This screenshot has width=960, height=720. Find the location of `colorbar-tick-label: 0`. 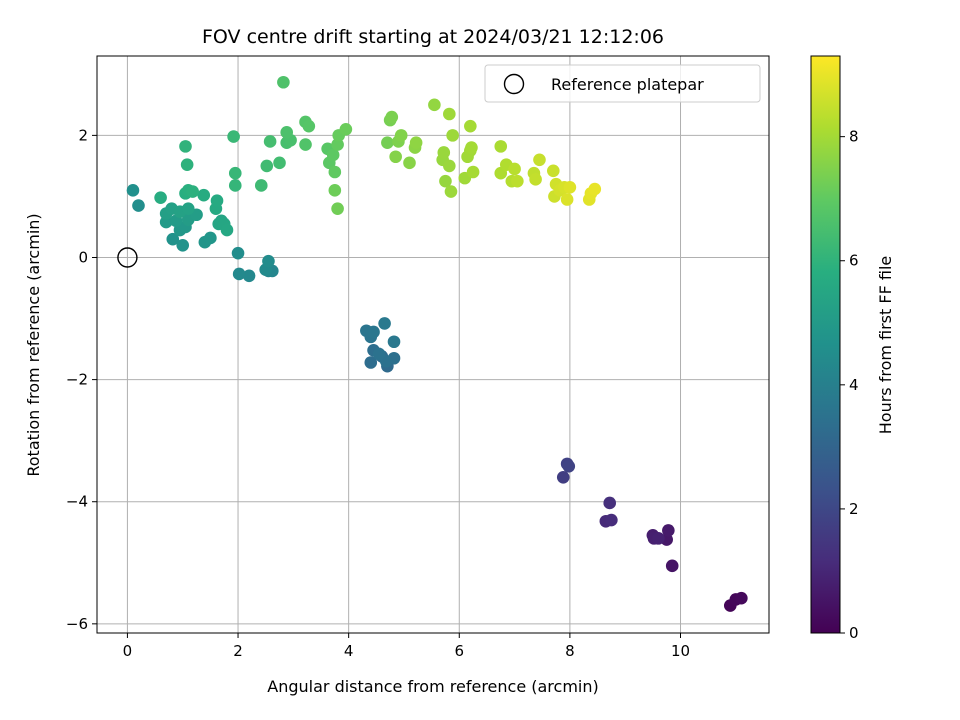

colorbar-tick-label: 0 is located at coordinates (854, 633).